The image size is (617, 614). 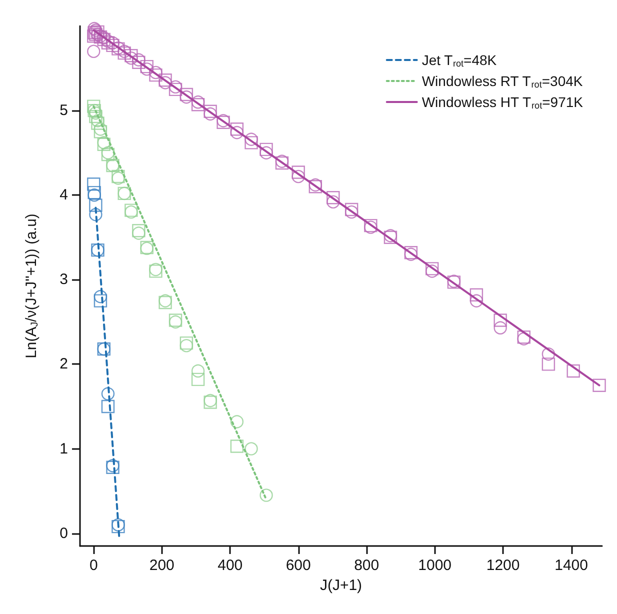 What do you see at coordinates (503, 565) in the screenshot?
I see `x-tick-label: 1200` at bounding box center [503, 565].